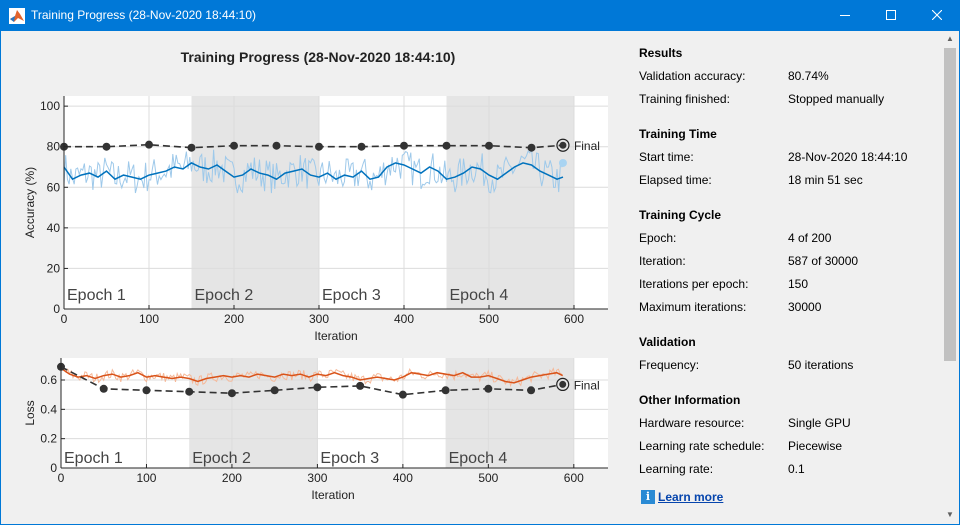  Describe the element at coordinates (950, 514) in the screenshot. I see `scroll-down-arrow-icon: ▼` at that location.